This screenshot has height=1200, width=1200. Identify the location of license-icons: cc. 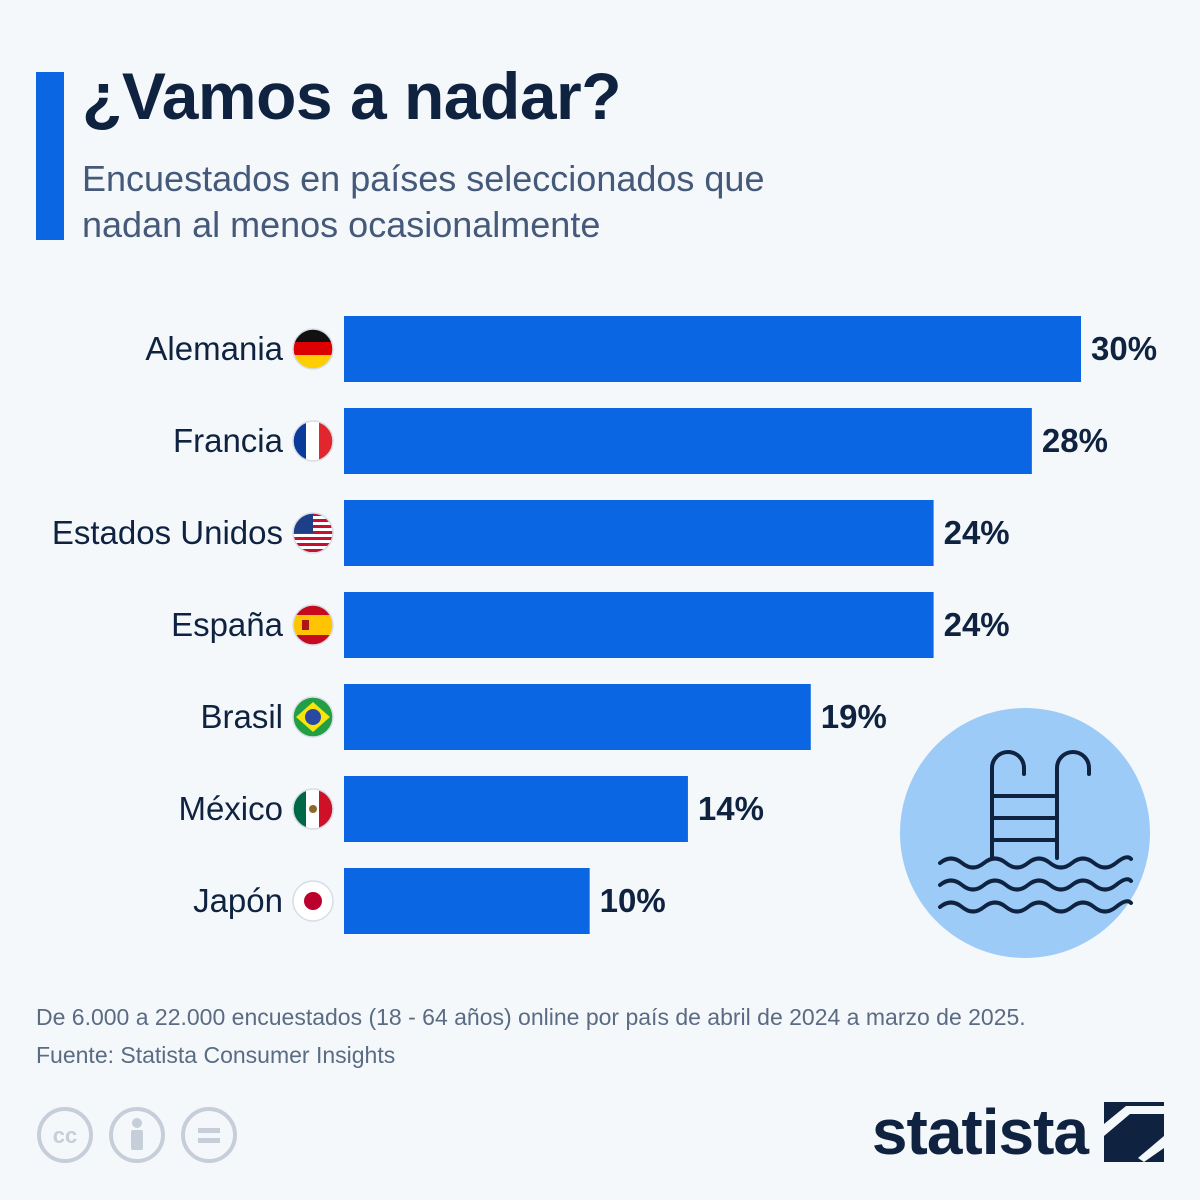
(137, 1135).